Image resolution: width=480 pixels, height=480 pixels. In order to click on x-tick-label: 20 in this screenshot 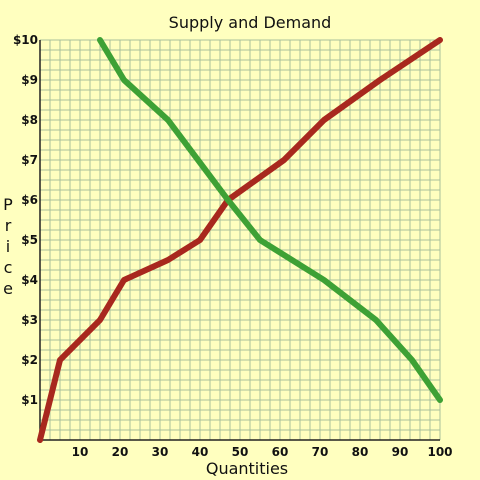, I will do `click(120, 452)`.